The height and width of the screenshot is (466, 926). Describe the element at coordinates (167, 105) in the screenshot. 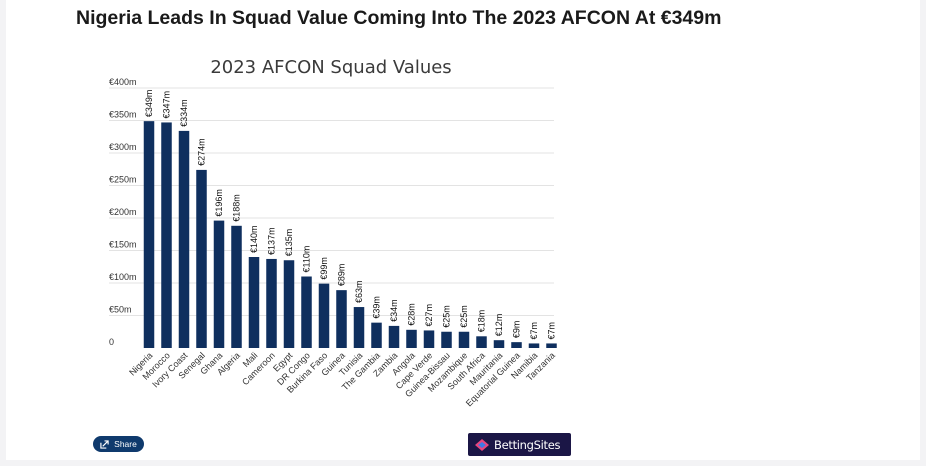

I see `data-label: €347m` at that location.